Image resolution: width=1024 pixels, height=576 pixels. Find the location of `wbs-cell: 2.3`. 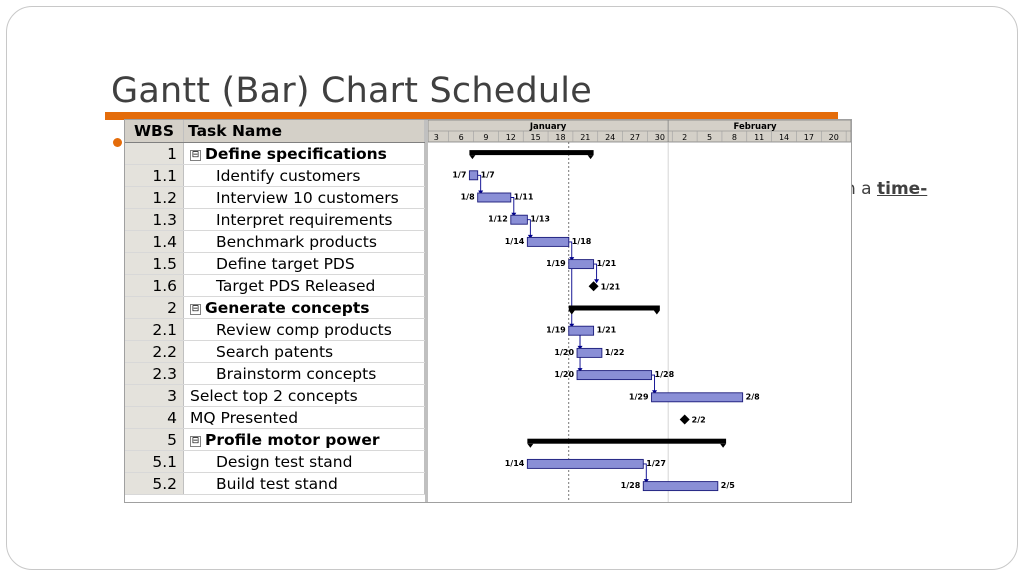

wbs-cell: 2.3 is located at coordinates (154, 373).